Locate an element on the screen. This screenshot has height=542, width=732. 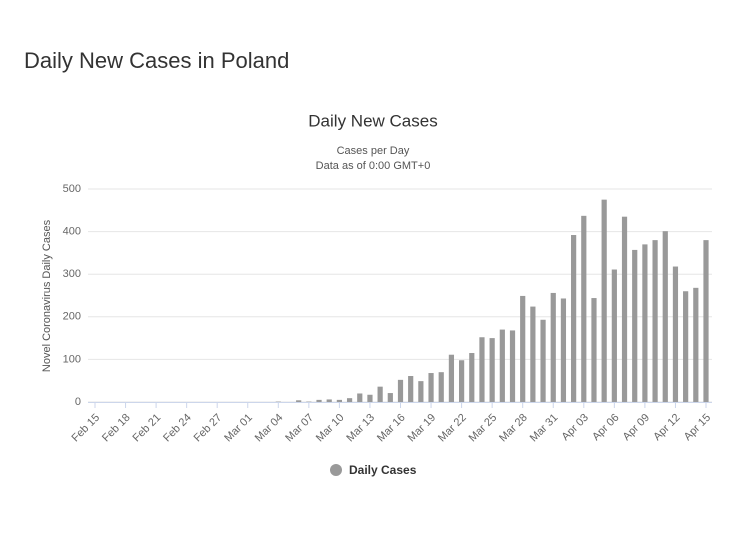
x-tick-label: Feb 21 is located at coordinates (147, 428).